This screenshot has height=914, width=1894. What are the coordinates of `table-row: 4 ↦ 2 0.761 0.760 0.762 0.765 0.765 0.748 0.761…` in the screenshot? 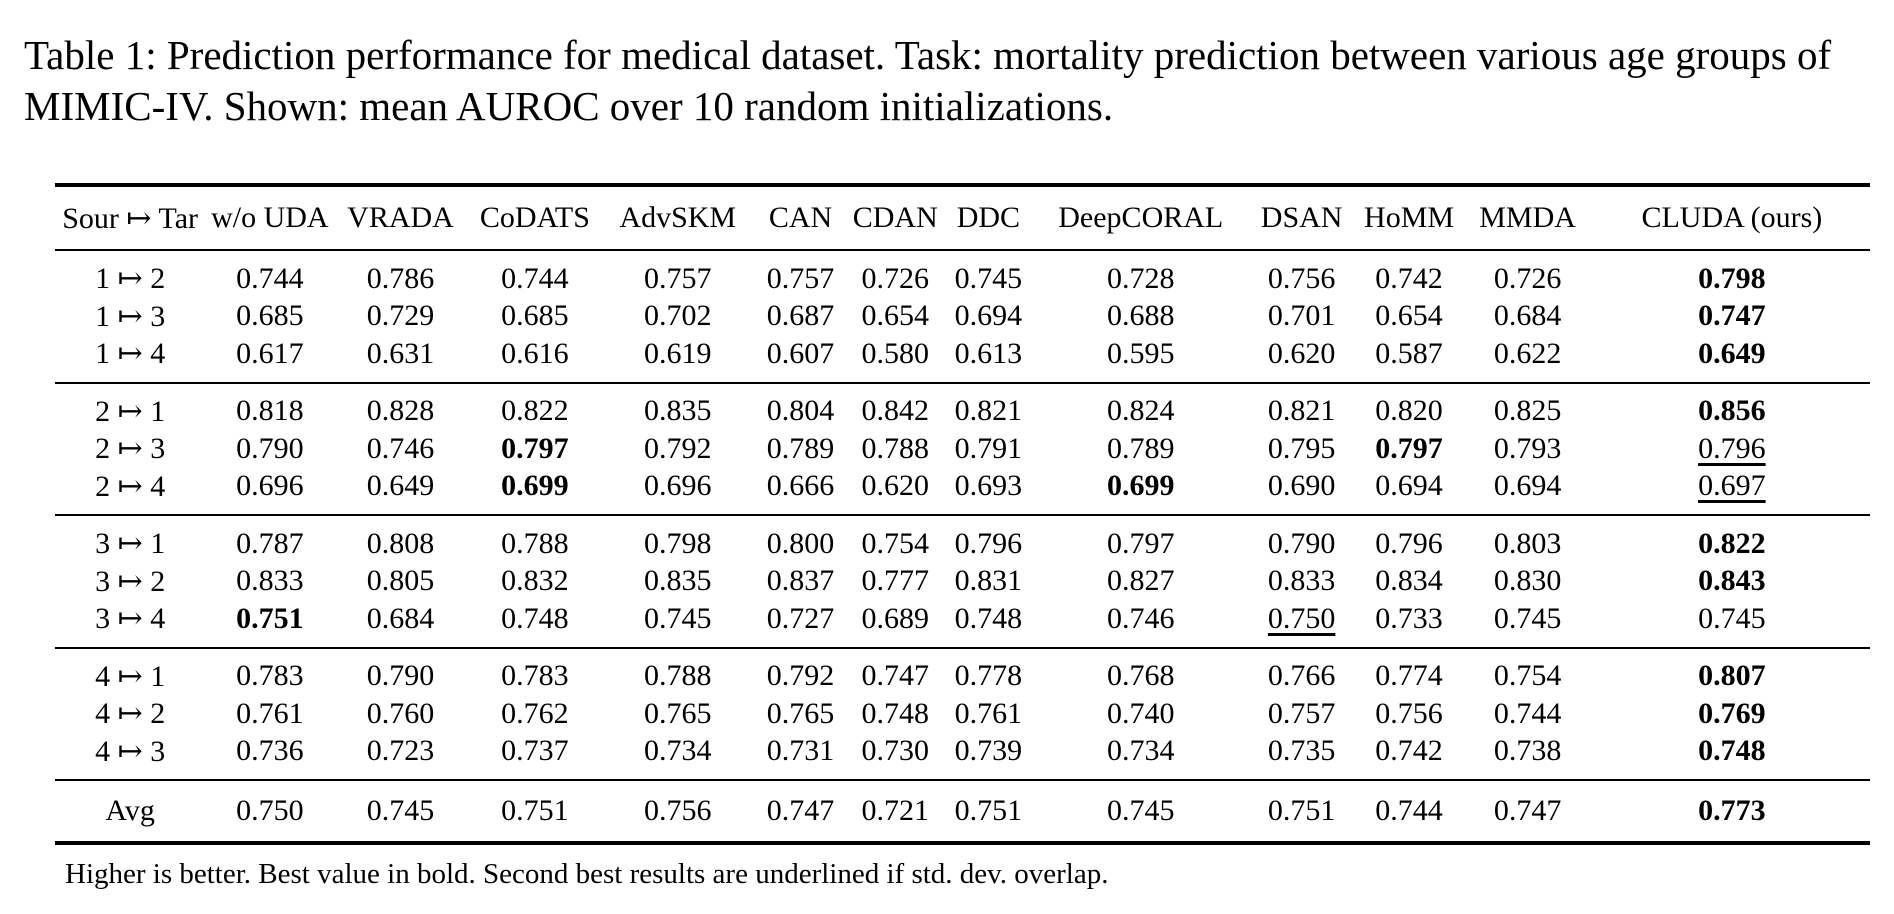 It's located at (962, 714).